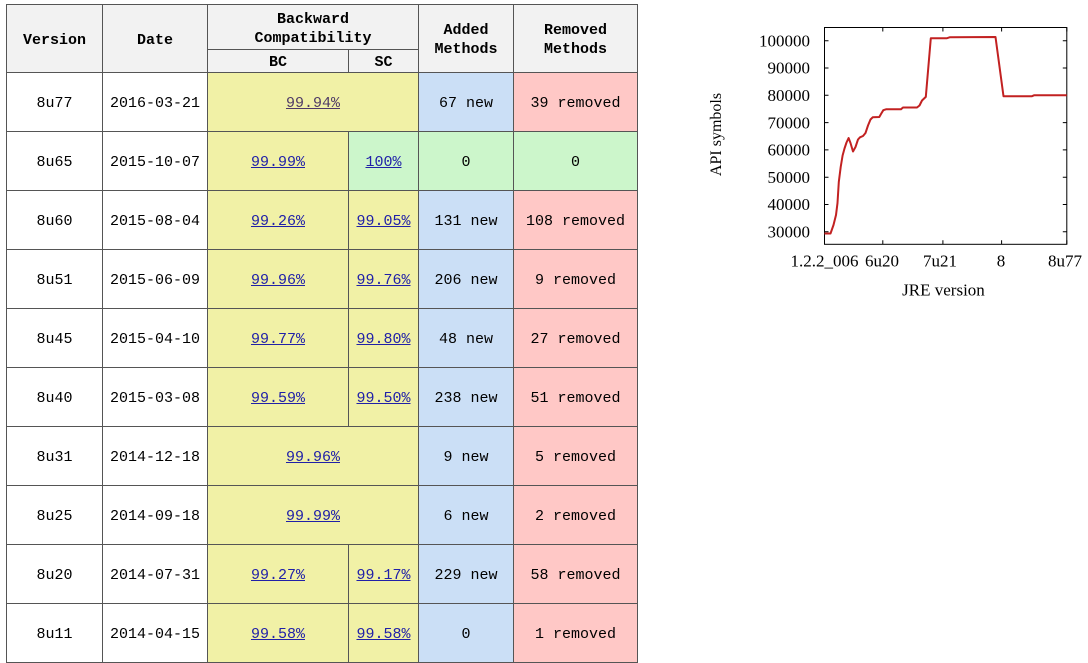 This screenshot has width=1088, height=663. Describe the element at coordinates (789, 68) in the screenshot. I see `svg-text: 90000` at that location.